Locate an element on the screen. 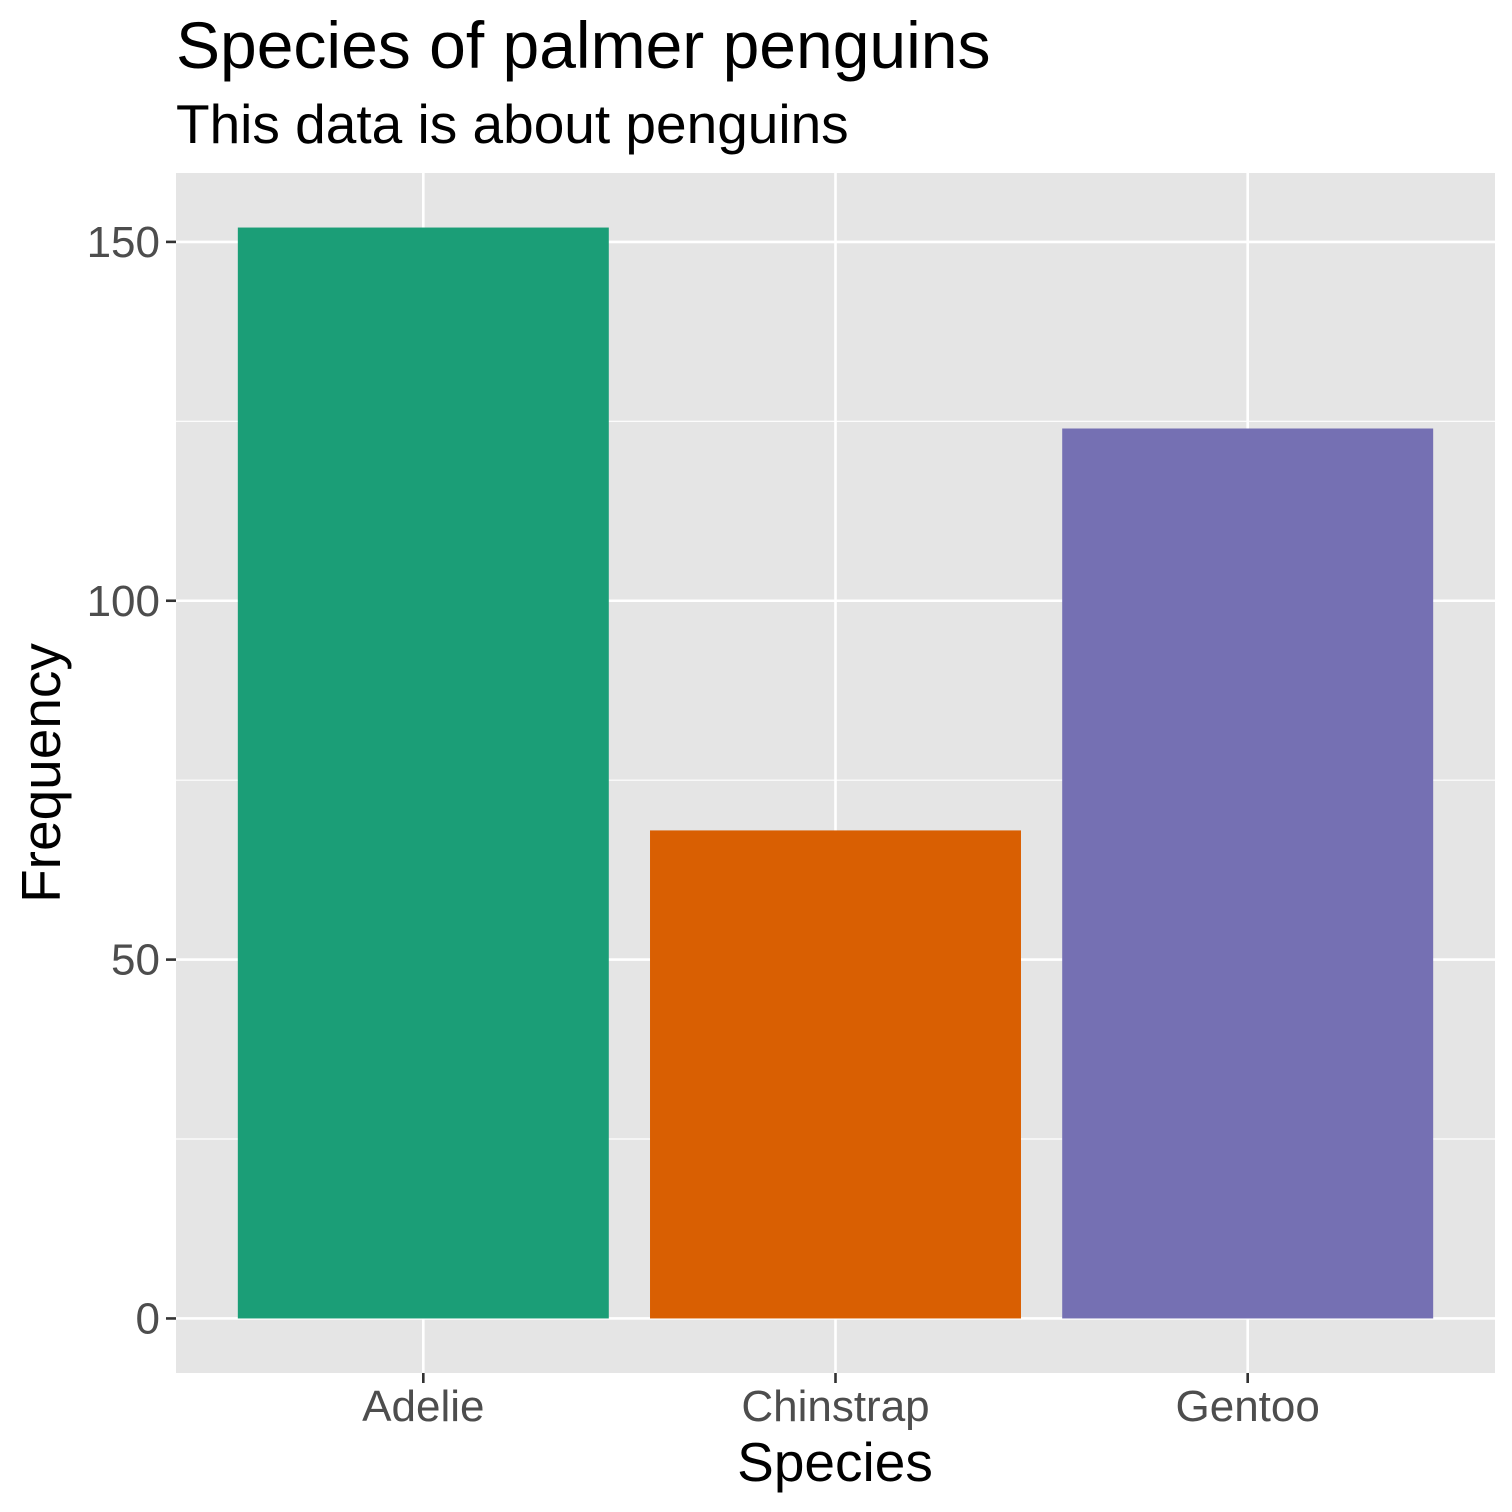  bar-chinstrap is located at coordinates (835, 1074).